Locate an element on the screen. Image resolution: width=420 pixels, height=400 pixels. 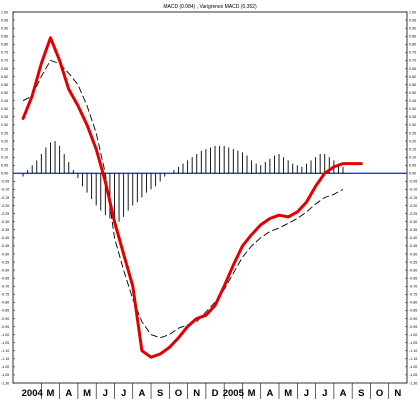
y-tick-label-left: 0.70 is located at coordinates (4, 61).